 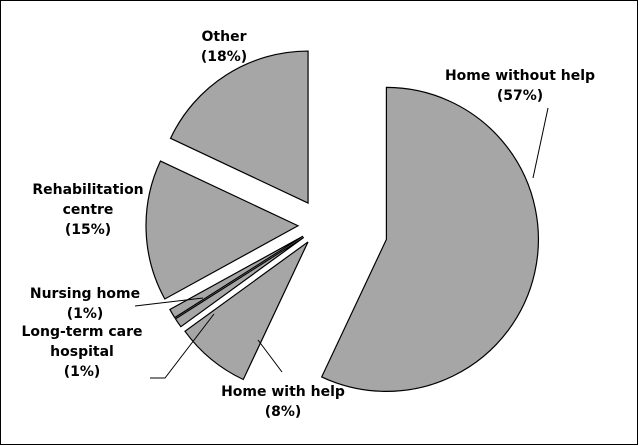 I want to click on value-label: (15%), so click(x=88, y=230).